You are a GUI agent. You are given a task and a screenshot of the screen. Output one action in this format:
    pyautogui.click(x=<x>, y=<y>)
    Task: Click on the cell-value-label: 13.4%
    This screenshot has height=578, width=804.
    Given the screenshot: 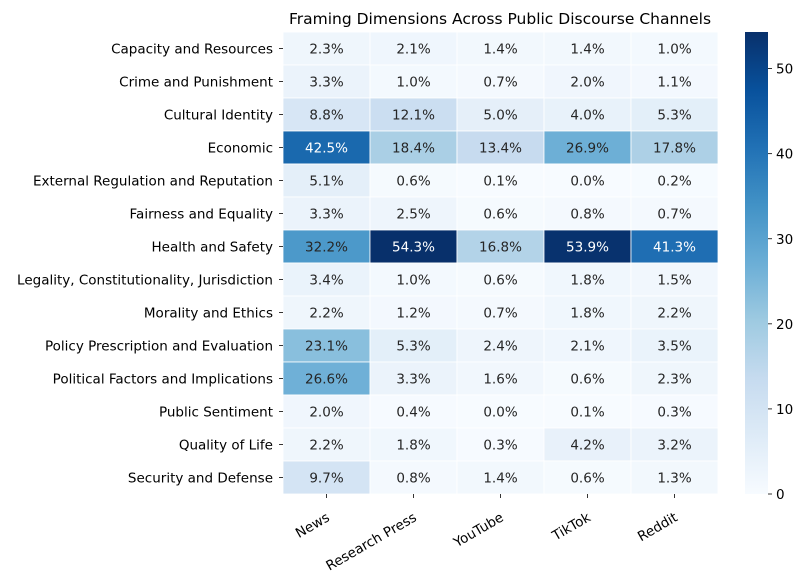 What is the action you would take?
    pyautogui.click(x=500, y=149)
    